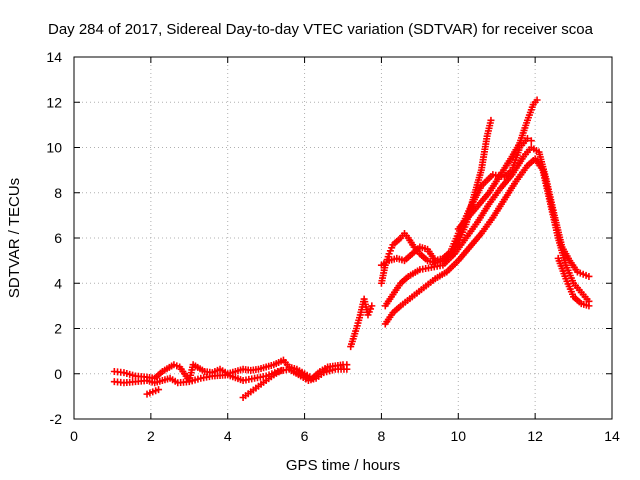 This screenshot has width=640, height=480. I want to click on x-tick-label: 12, so click(535, 436).